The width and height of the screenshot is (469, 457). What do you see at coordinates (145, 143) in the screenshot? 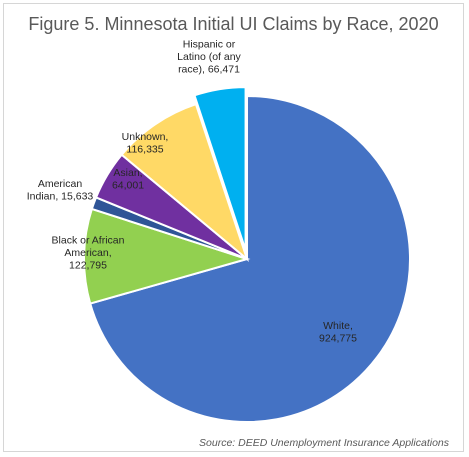
I see `data-label-unknown: Unknown, 116,335` at bounding box center [145, 143].